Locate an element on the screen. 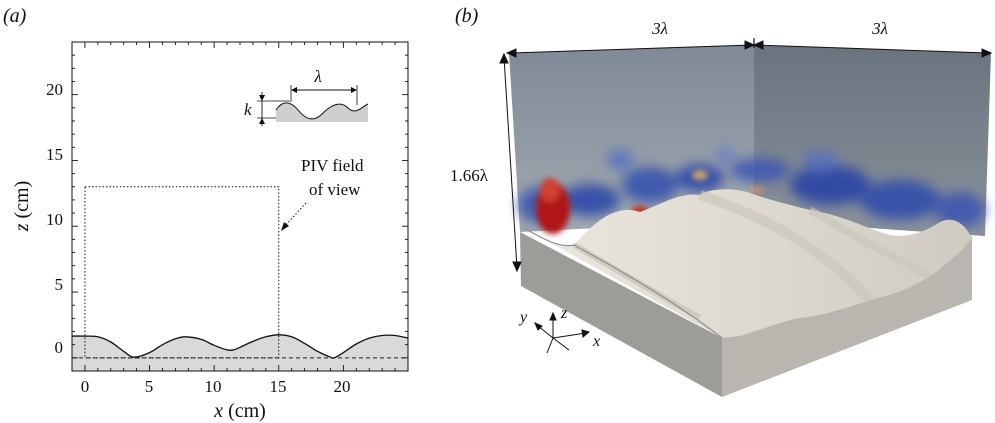 The image size is (995, 423). xtick-label: 20 is located at coordinates (342, 386).